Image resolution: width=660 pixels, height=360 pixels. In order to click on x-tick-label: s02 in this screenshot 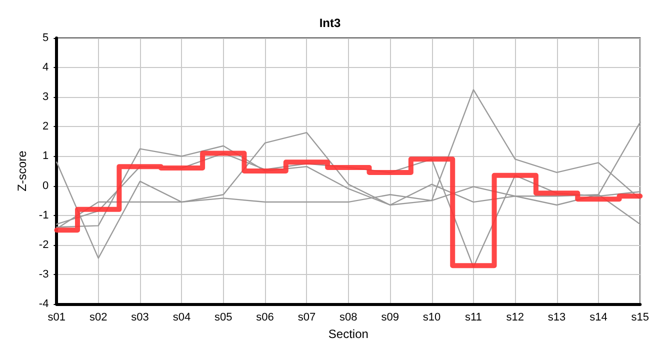, I will do `click(98, 318)`.